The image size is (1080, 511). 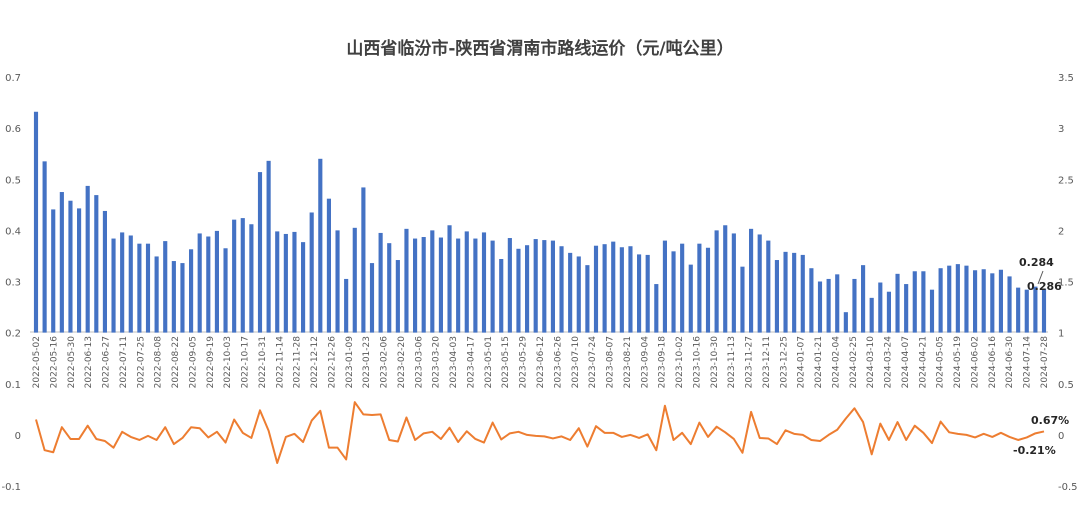 What do you see at coordinates (802, 362) in the screenshot?
I see `x-tick-label: 2024-01-07` at bounding box center [802, 362].